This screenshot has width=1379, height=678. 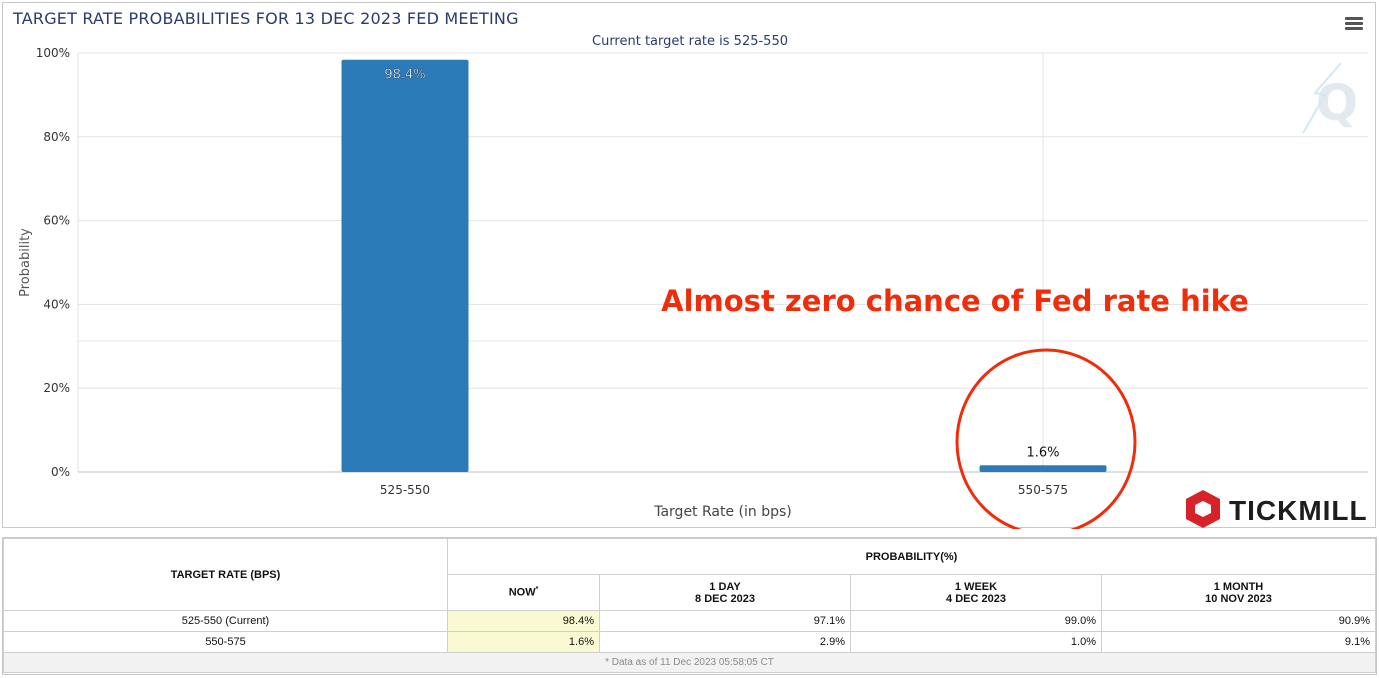 What do you see at coordinates (955, 301) in the screenshot?
I see `annotation-text: Almost zero chance of Fed rate hike` at bounding box center [955, 301].